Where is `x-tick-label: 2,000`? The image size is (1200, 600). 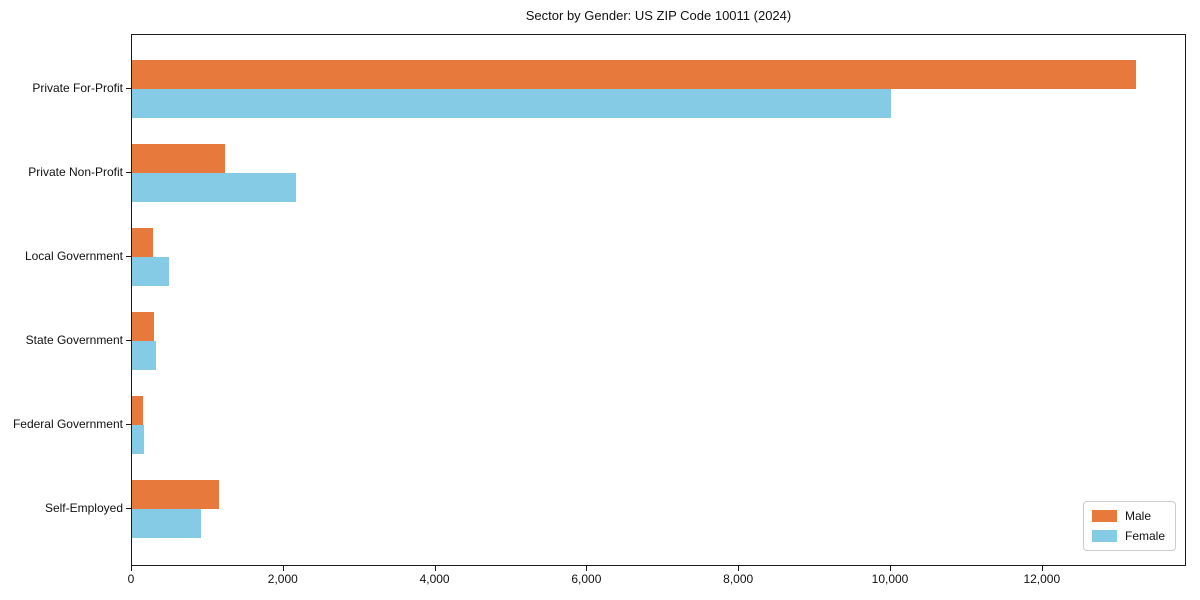
x-tick-label: 2,000 is located at coordinates (282, 579).